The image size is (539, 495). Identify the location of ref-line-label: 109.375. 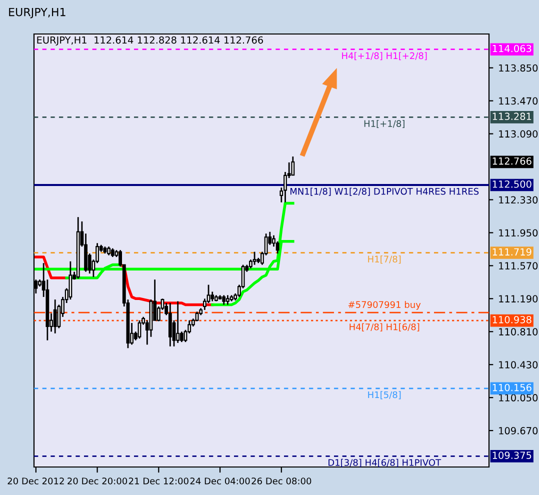
(512, 455).